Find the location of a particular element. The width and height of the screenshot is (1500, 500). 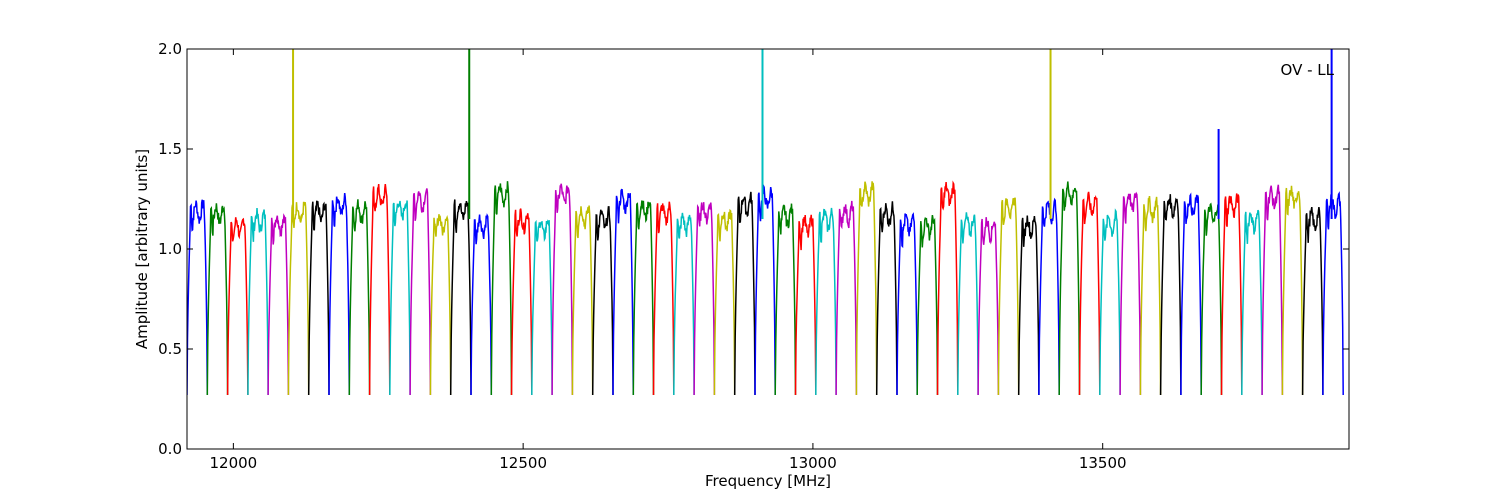

y-axis-label: Amplitude [arbitrary units] is located at coordinates (142, 249).